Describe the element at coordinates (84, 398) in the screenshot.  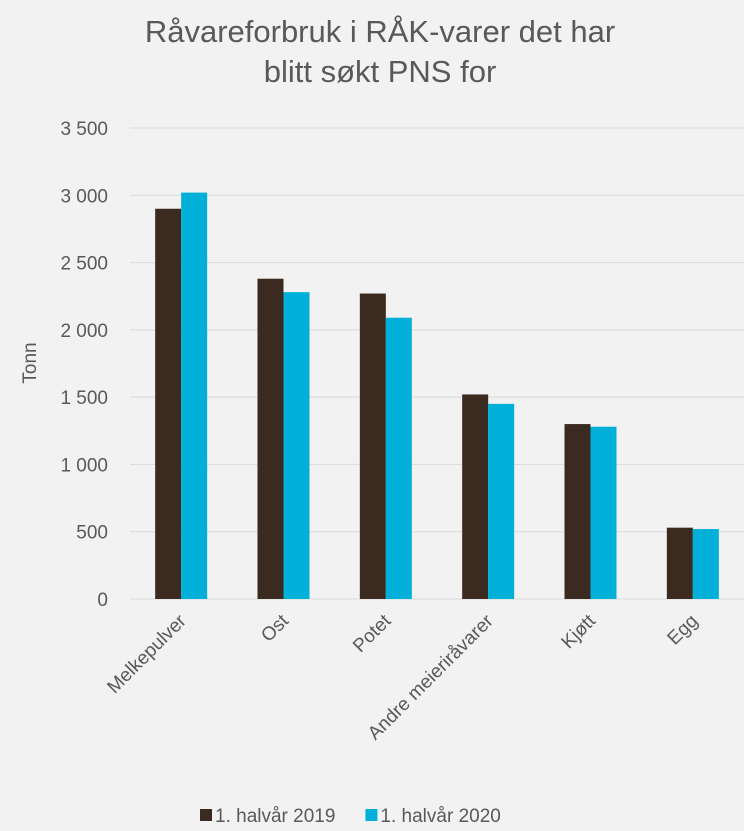
I see `y-tick-label: 1 500` at that location.